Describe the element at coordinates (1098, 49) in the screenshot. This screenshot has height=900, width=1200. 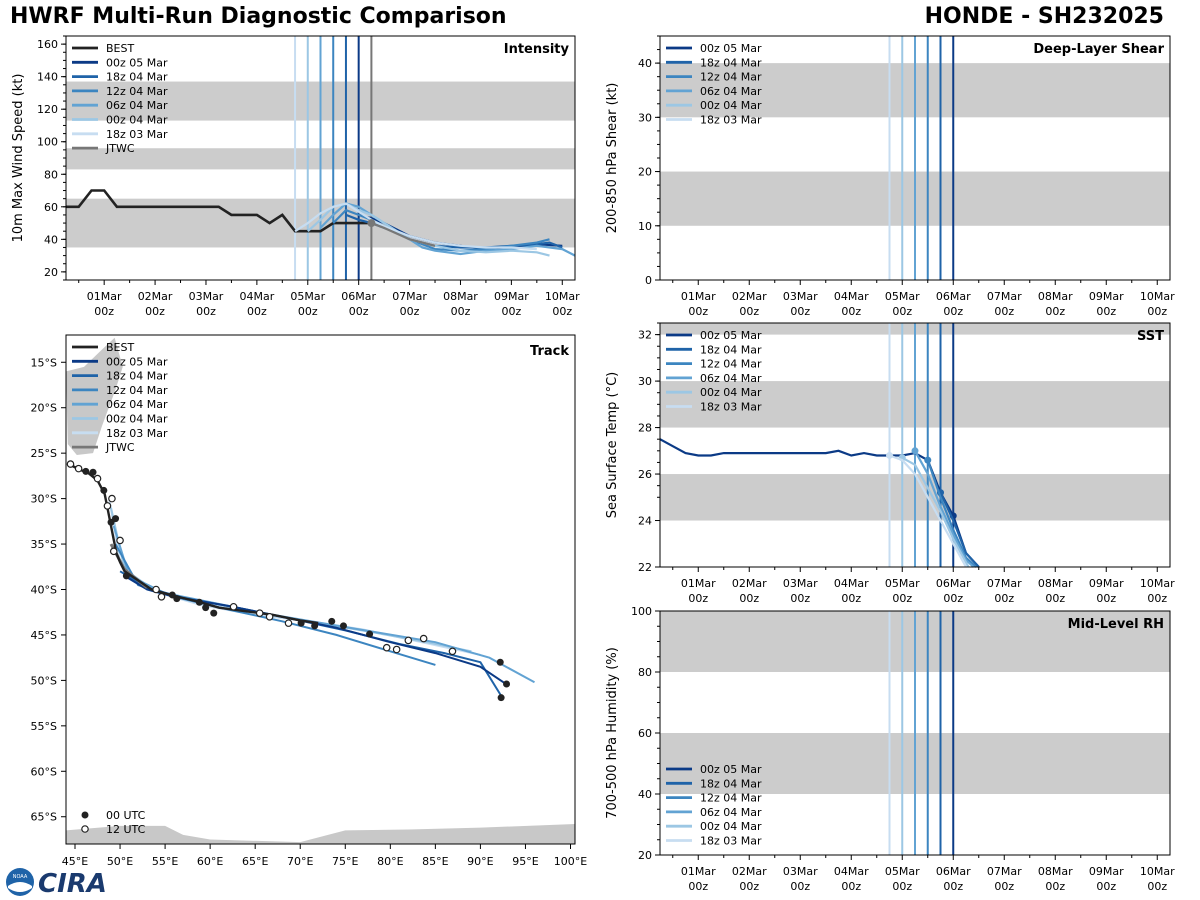
I see `shear-panel-title: Deep-Layer Shear` at that location.